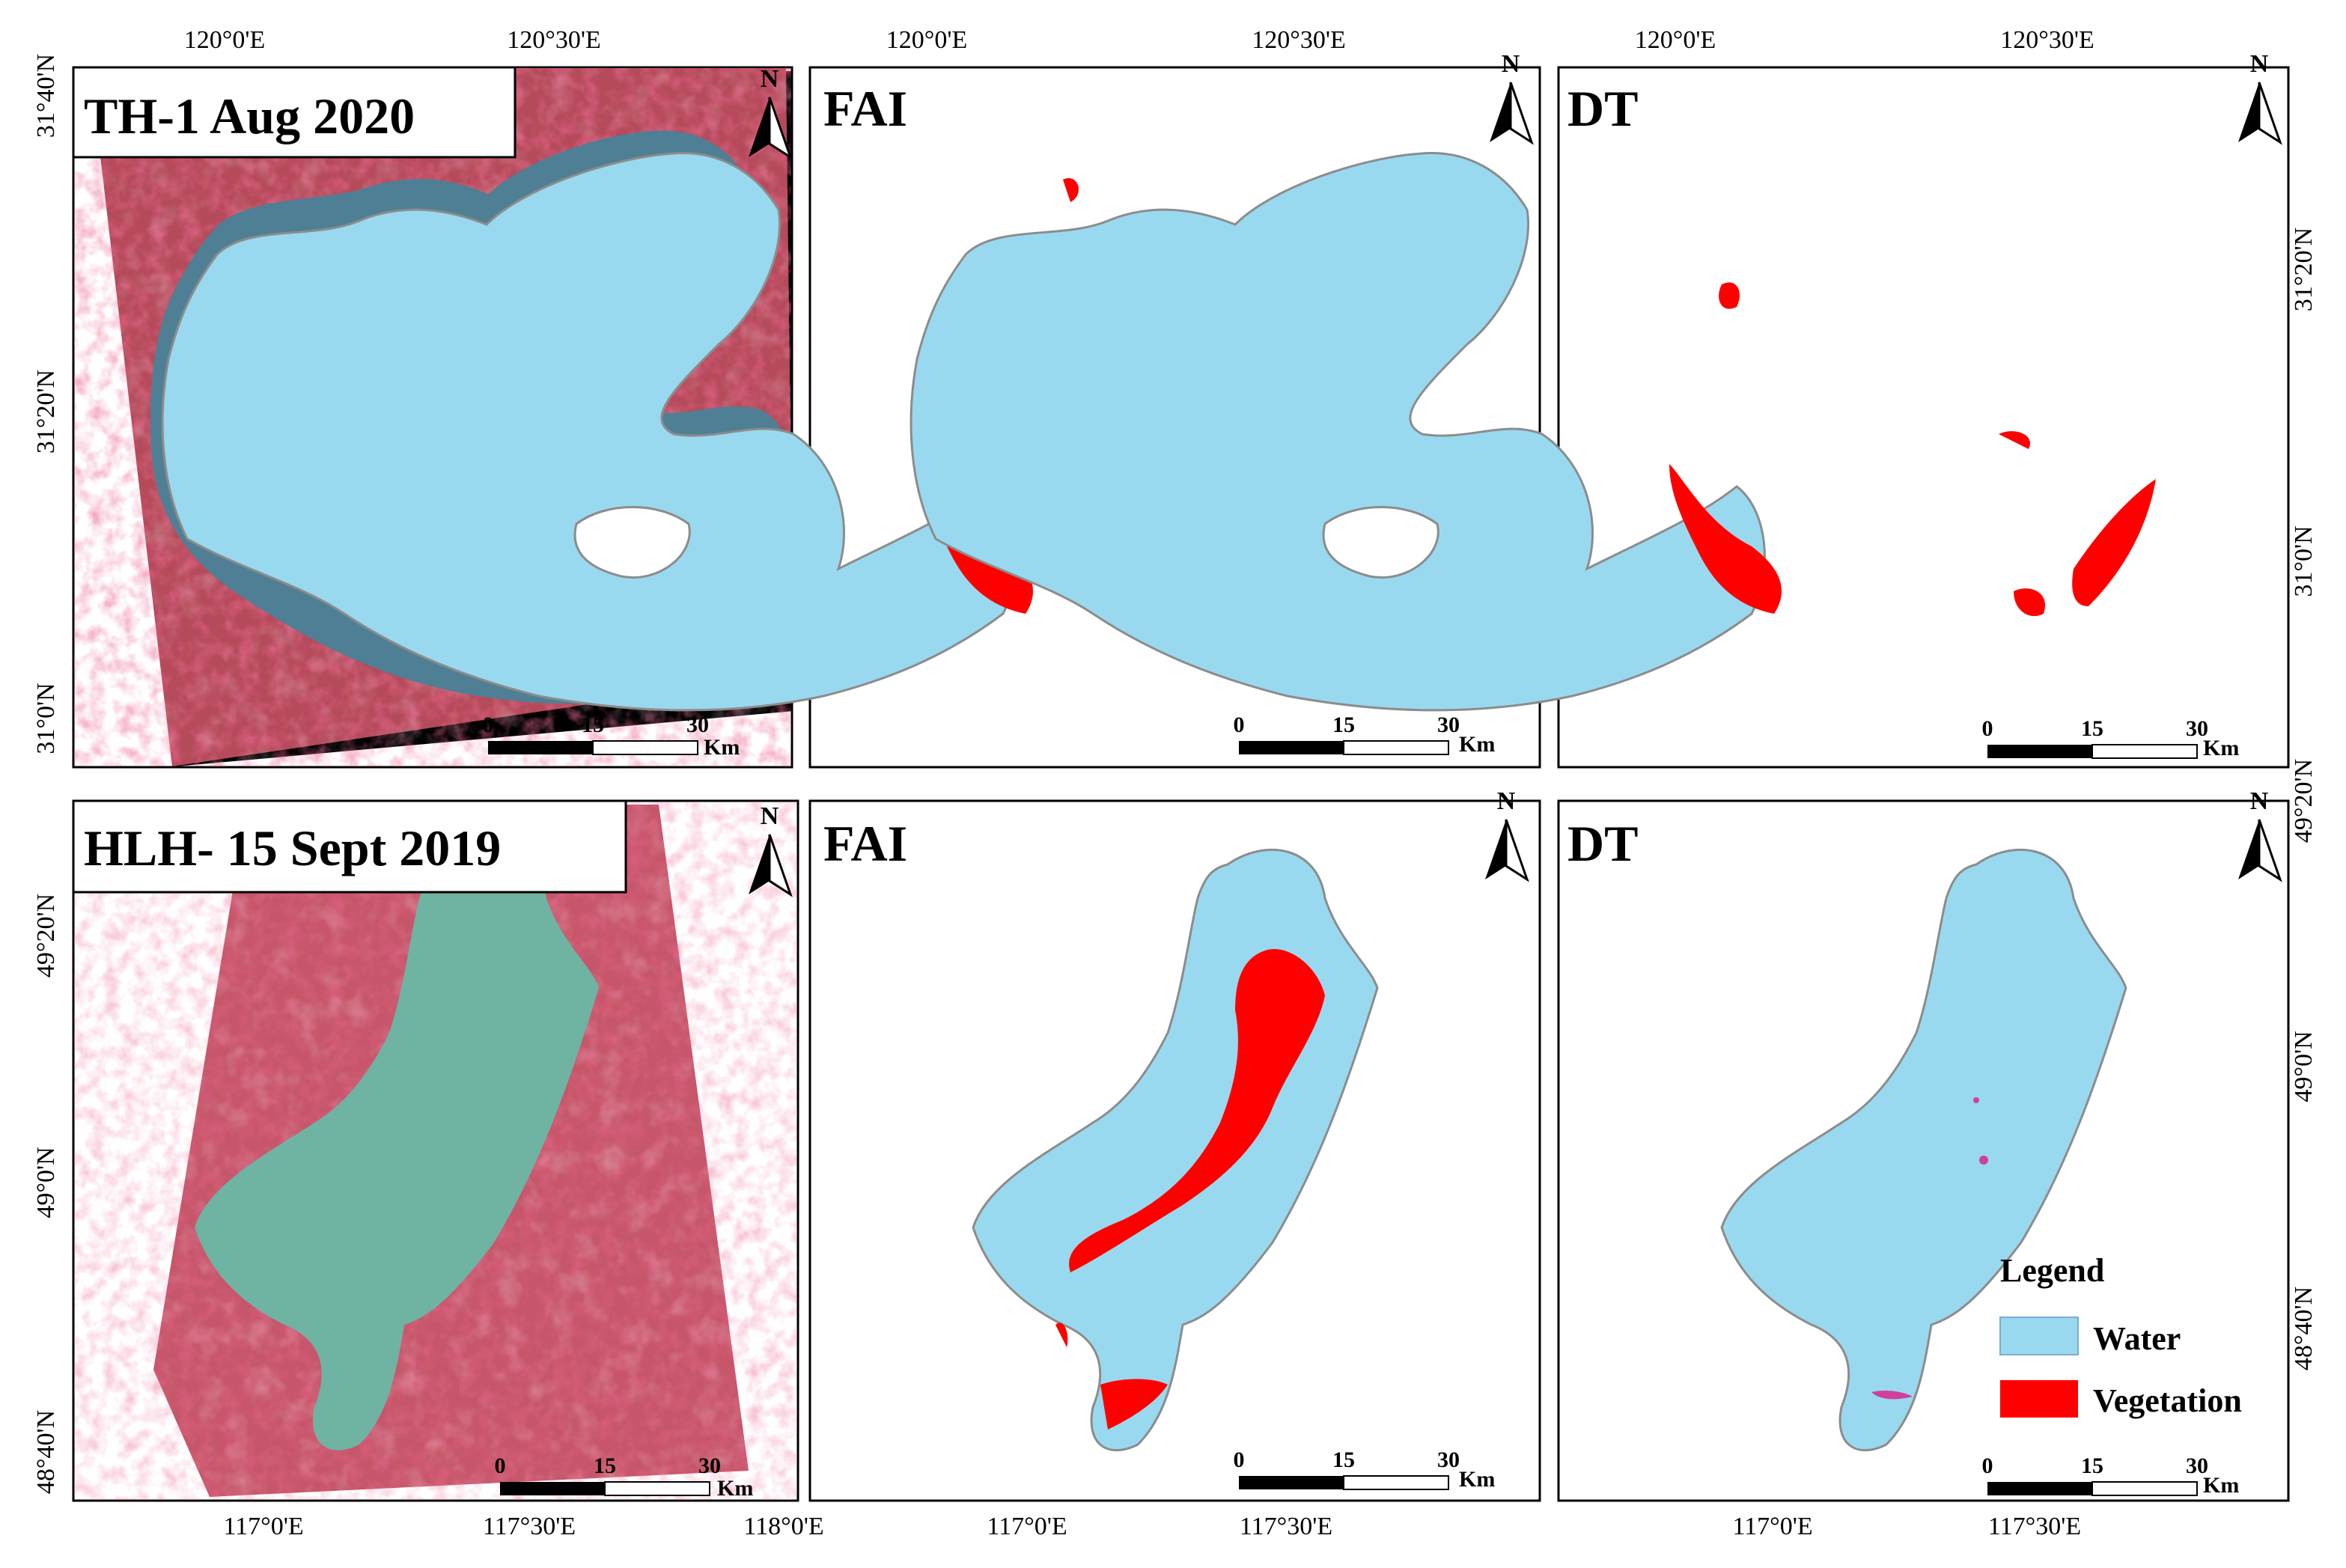 The height and width of the screenshot is (1568, 2346). Describe the element at coordinates (46, 936) in the screenshot. I see `tick-left: 49°20'N` at that location.